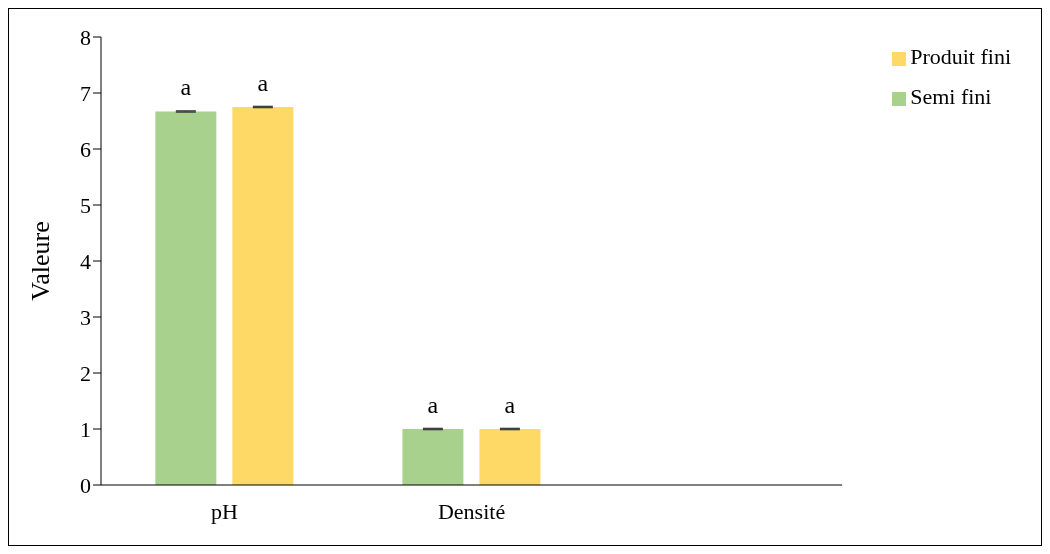 The width and height of the screenshot is (1050, 554). Describe the element at coordinates (85, 37) in the screenshot. I see `y-tick-label: 8` at that location.